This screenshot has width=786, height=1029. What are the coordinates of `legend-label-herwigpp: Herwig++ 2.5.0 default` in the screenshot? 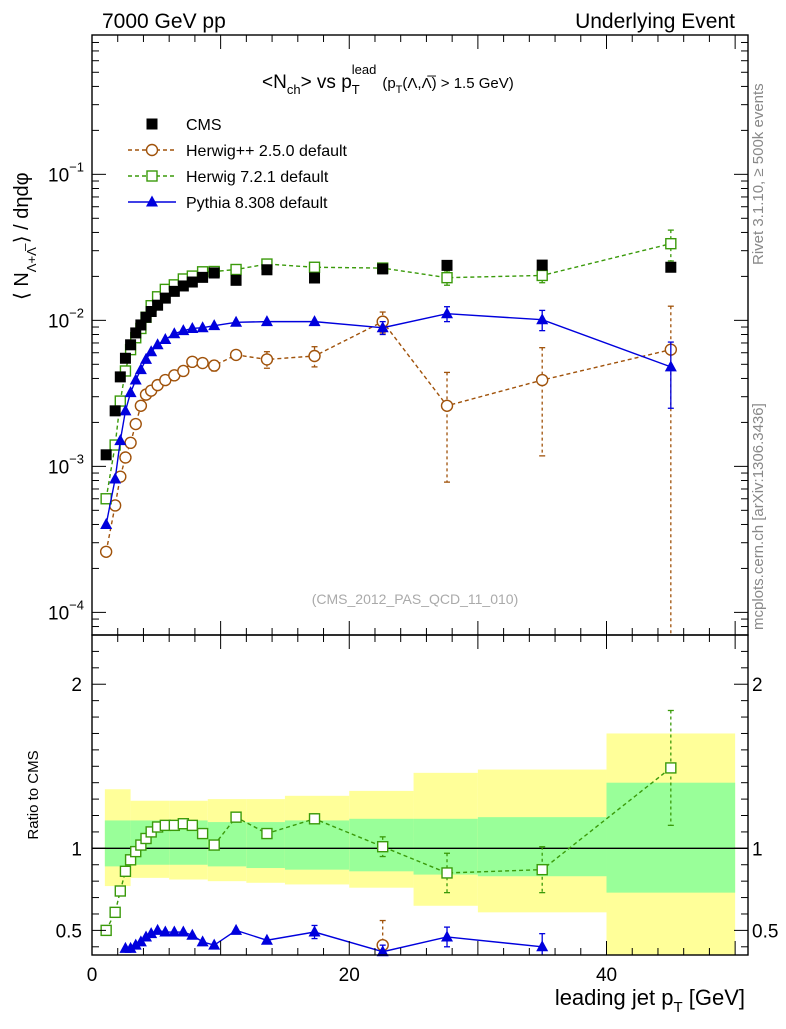 It's located at (267, 151).